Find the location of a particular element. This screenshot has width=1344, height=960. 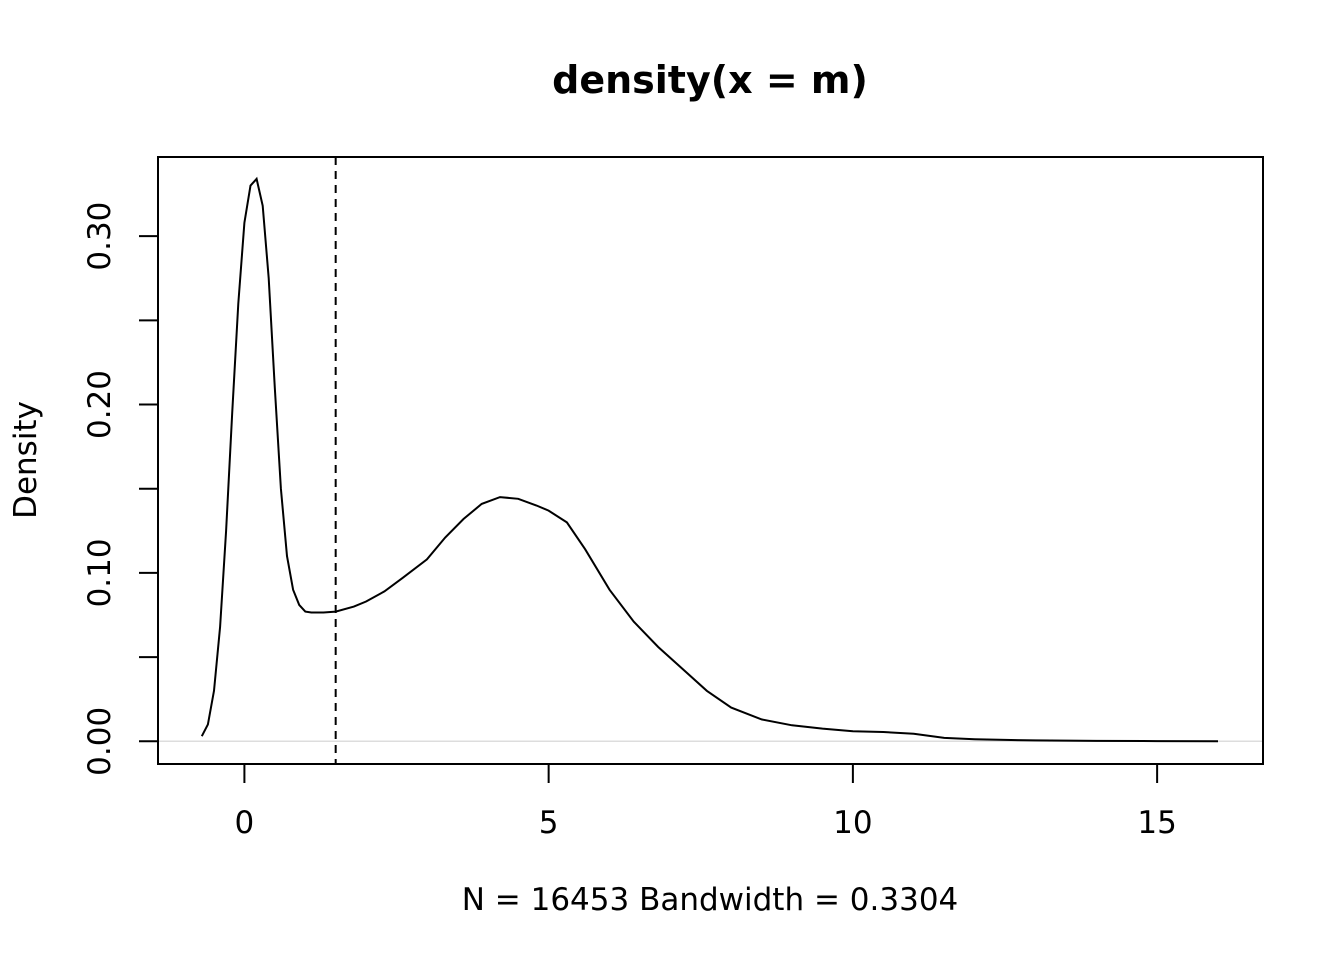

y-tick-label: 0.20 is located at coordinates (100, 404).